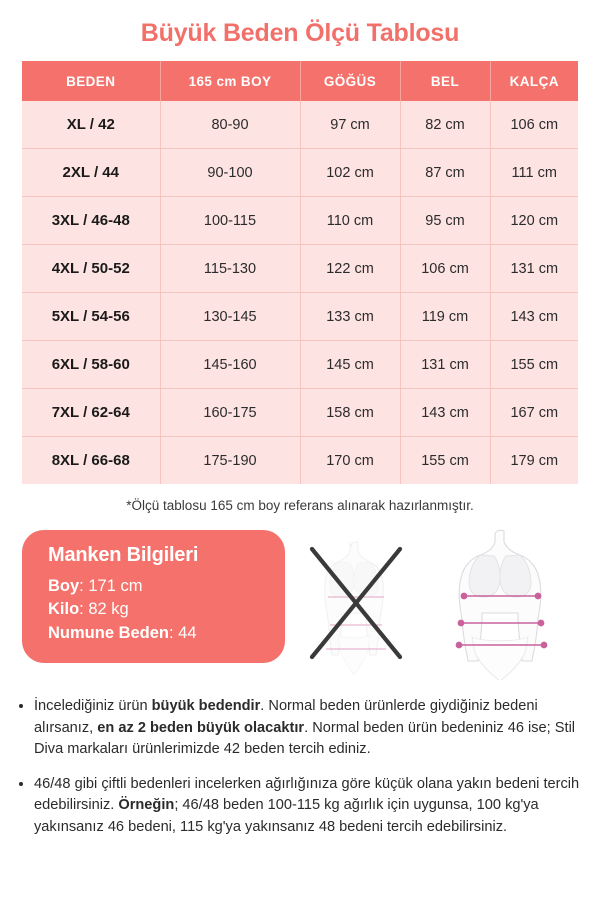 The height and width of the screenshot is (918, 600). I want to click on bust-cell: 133 cm, so click(350, 316).